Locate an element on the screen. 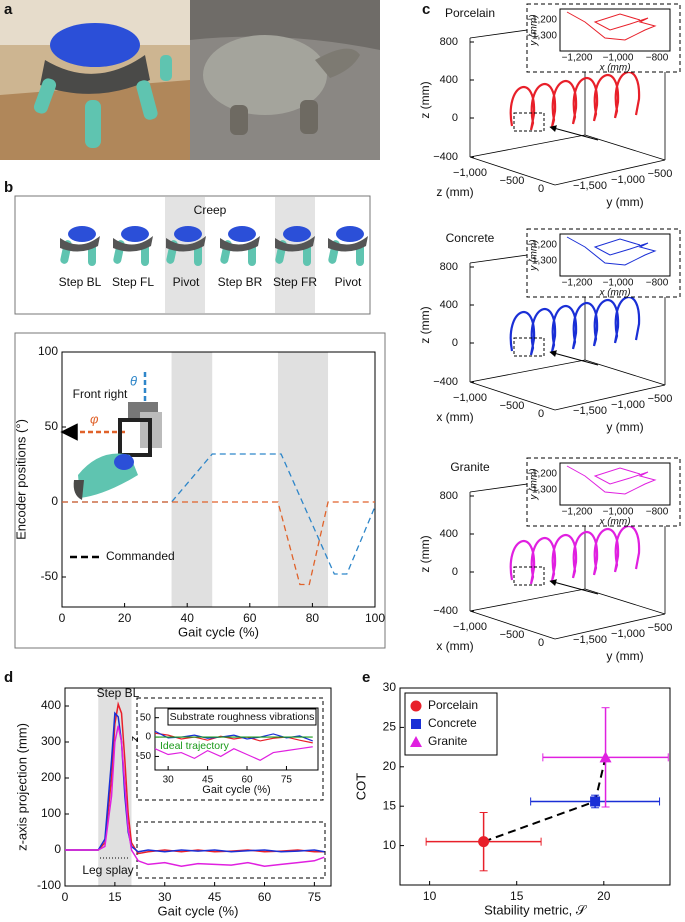 This screenshot has height=922, width=685. y-tick-label: 200 is located at coordinates (51, 777).